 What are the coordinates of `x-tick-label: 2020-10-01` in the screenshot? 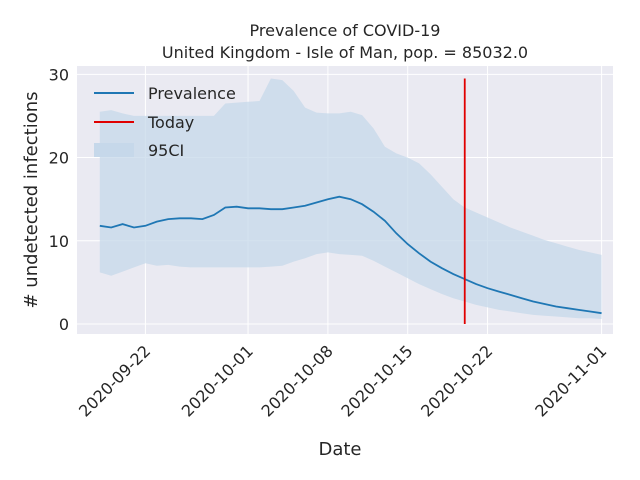 It's located at (217, 380).